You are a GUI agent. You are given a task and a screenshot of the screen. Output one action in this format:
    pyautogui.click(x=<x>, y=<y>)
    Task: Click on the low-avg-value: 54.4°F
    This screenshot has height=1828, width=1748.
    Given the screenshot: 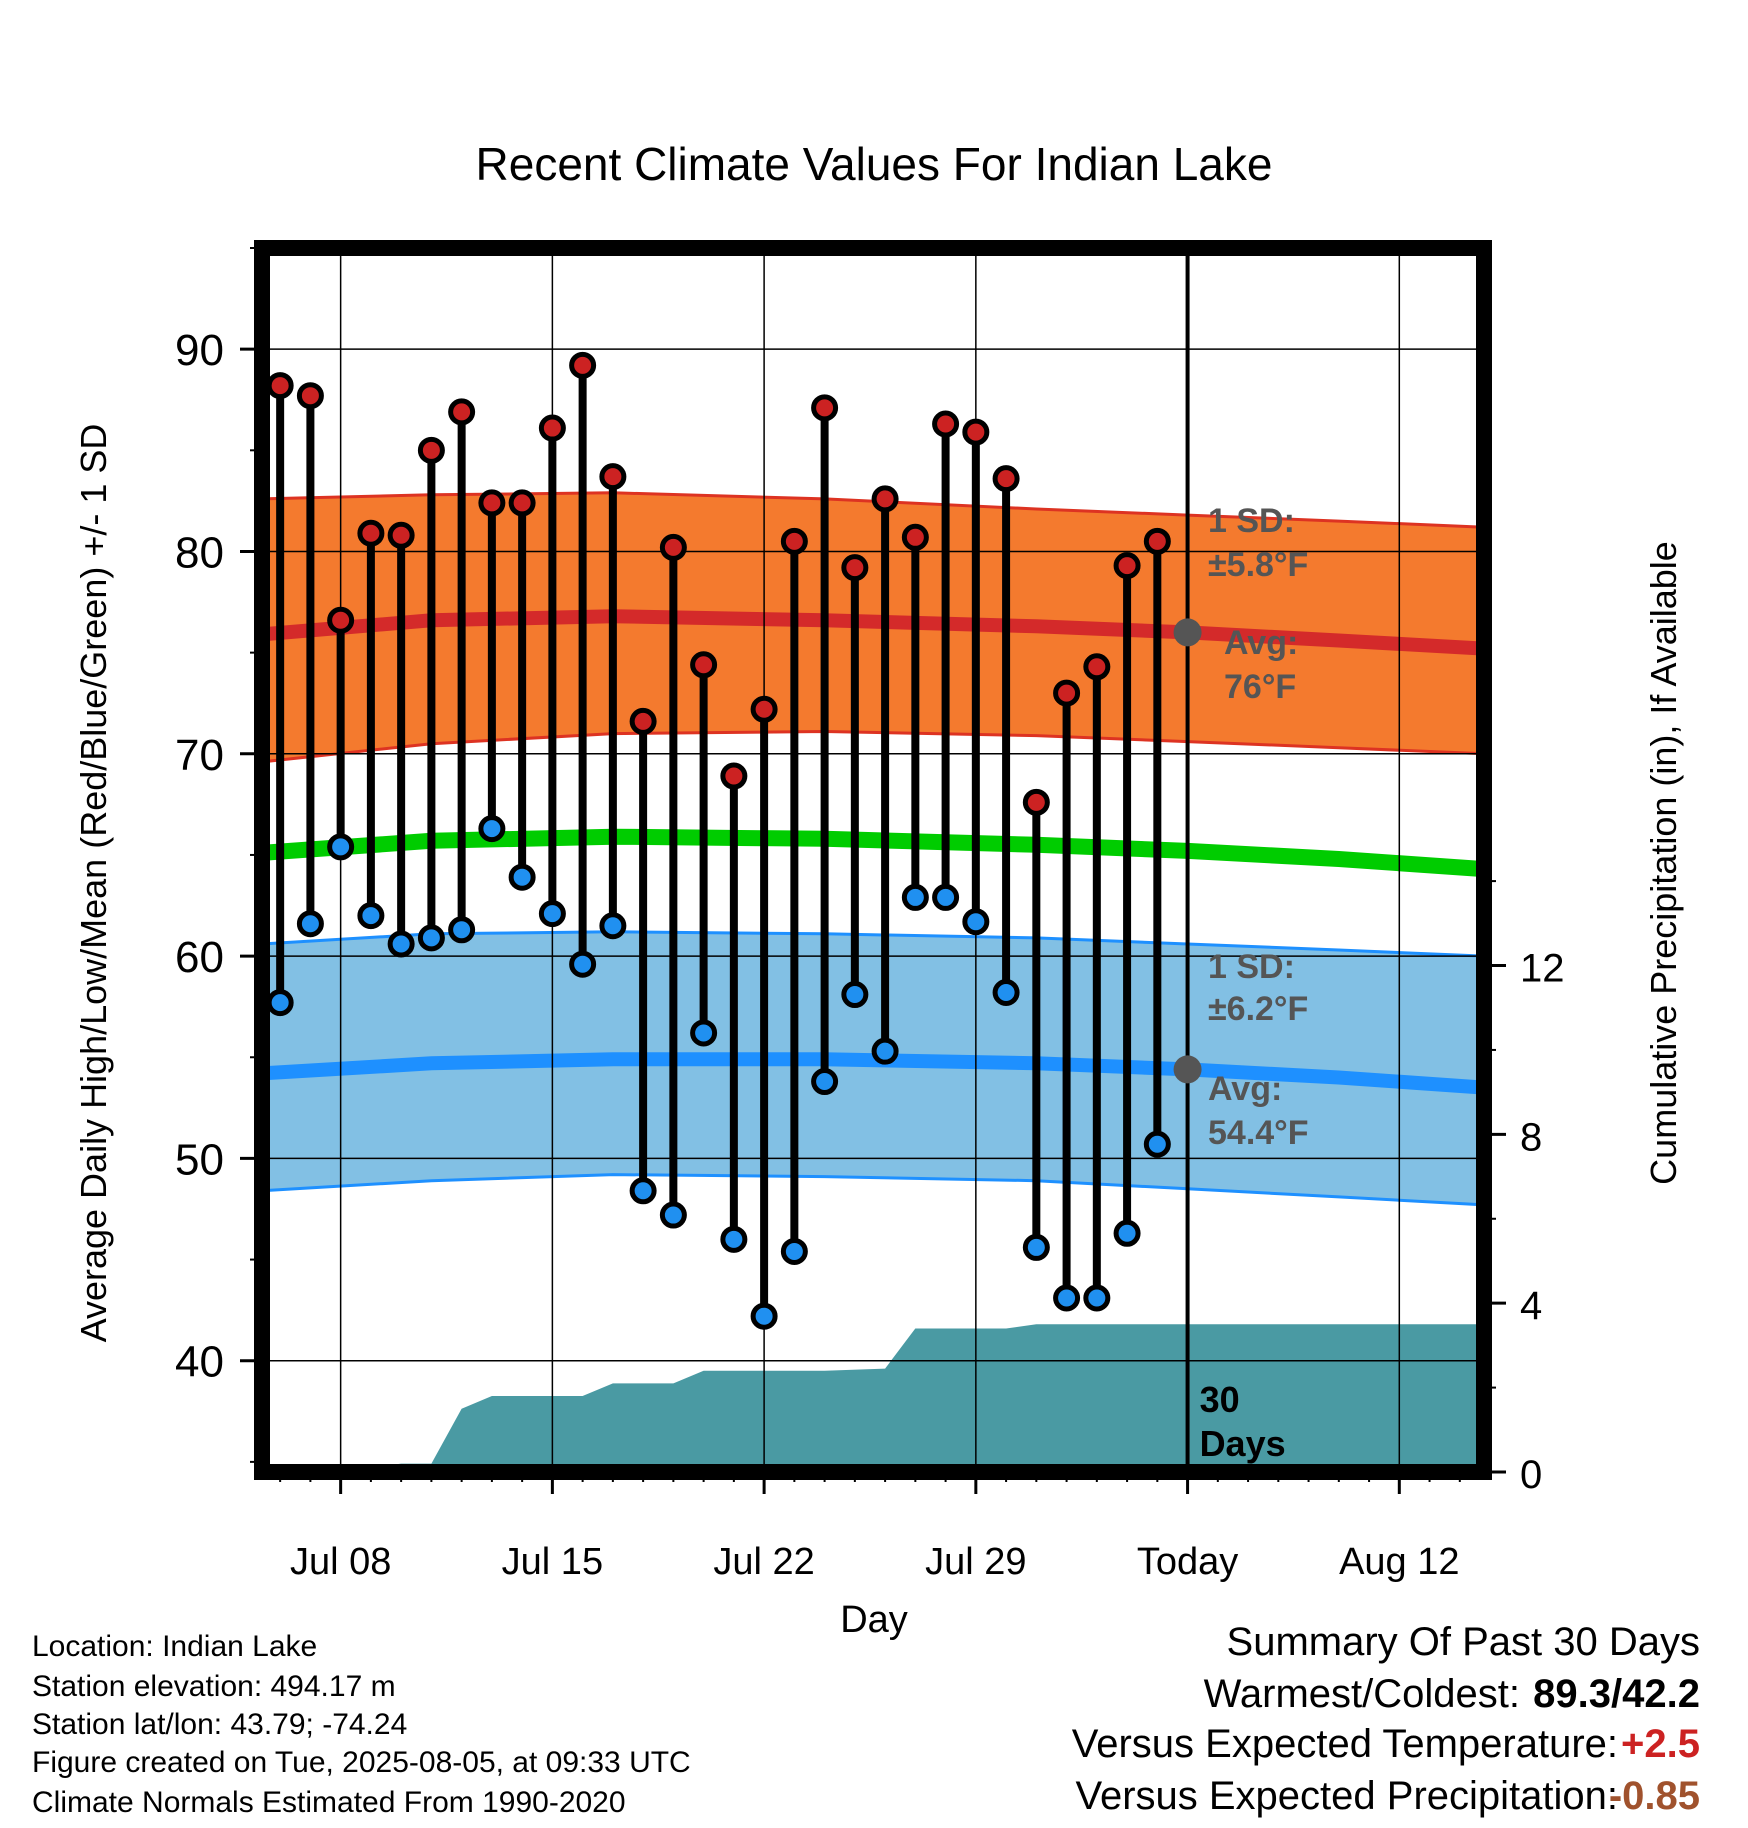 What is the action you would take?
    pyautogui.click(x=1258, y=1133)
    